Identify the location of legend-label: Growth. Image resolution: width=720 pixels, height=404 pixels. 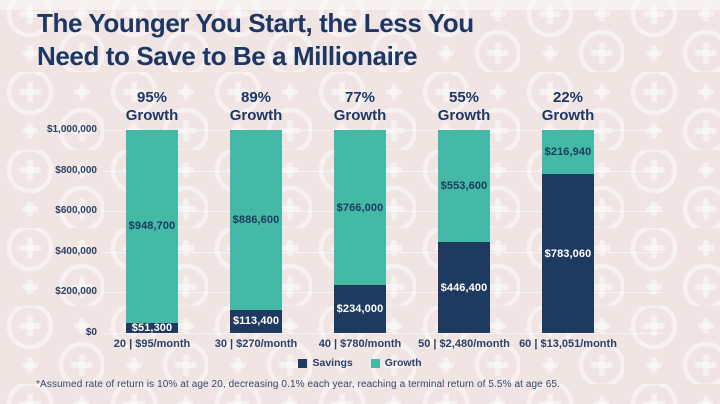
(403, 363).